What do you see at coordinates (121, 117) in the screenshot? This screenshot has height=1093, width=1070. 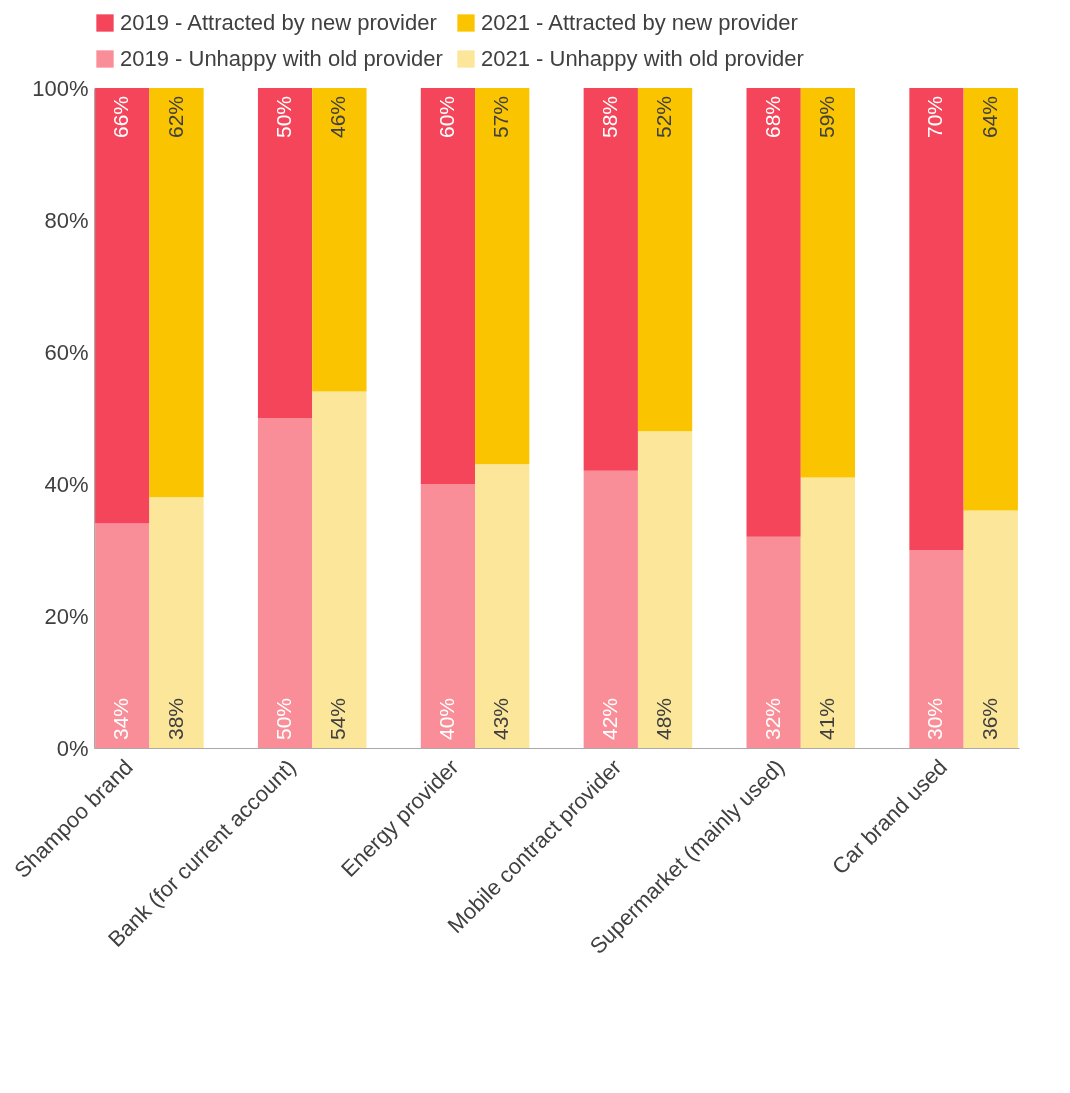 I see `data-label: 66%` at bounding box center [121, 117].